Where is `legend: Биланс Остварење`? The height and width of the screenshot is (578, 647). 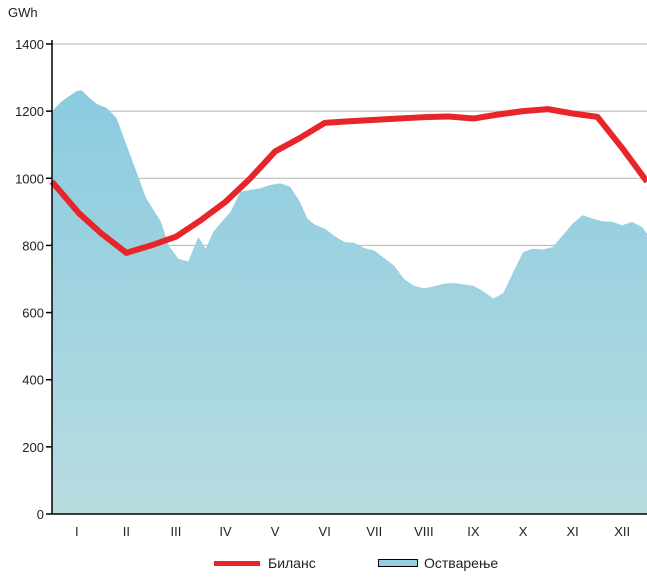 legend: Биланс Остварење is located at coordinates (323, 566).